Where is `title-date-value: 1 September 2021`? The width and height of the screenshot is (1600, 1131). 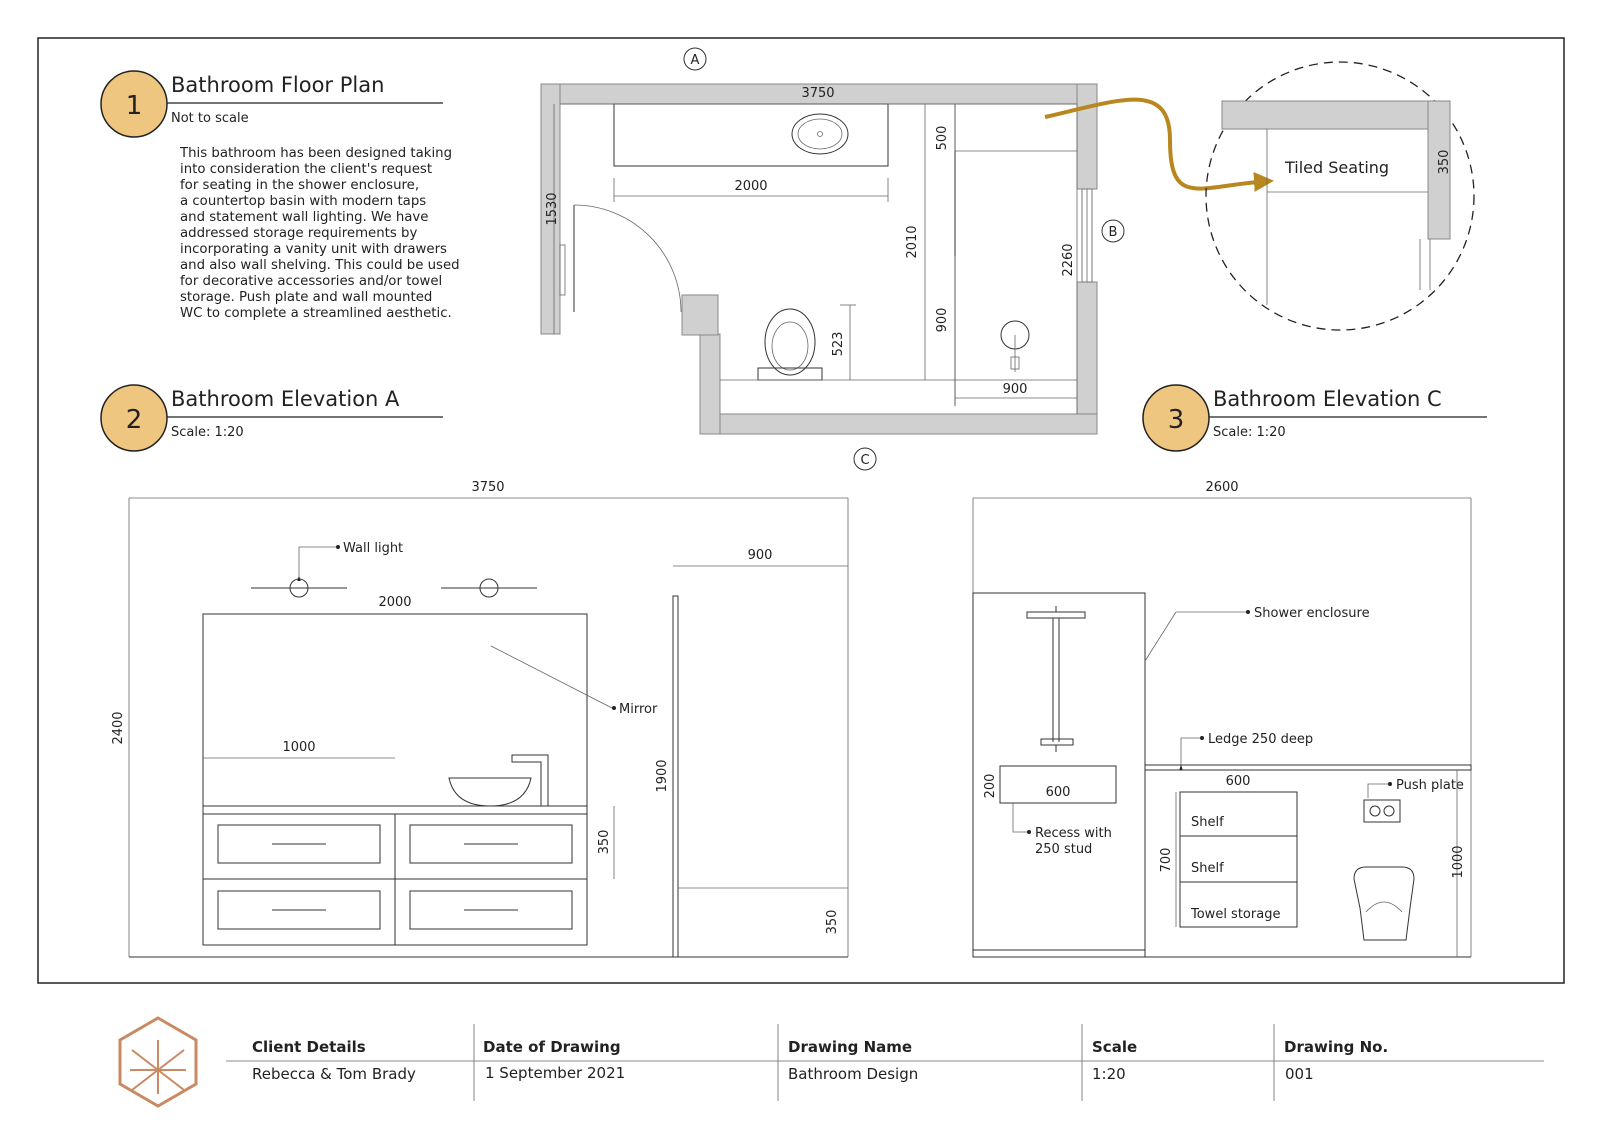 title-date-value: 1 September 2021 is located at coordinates (555, 1073).